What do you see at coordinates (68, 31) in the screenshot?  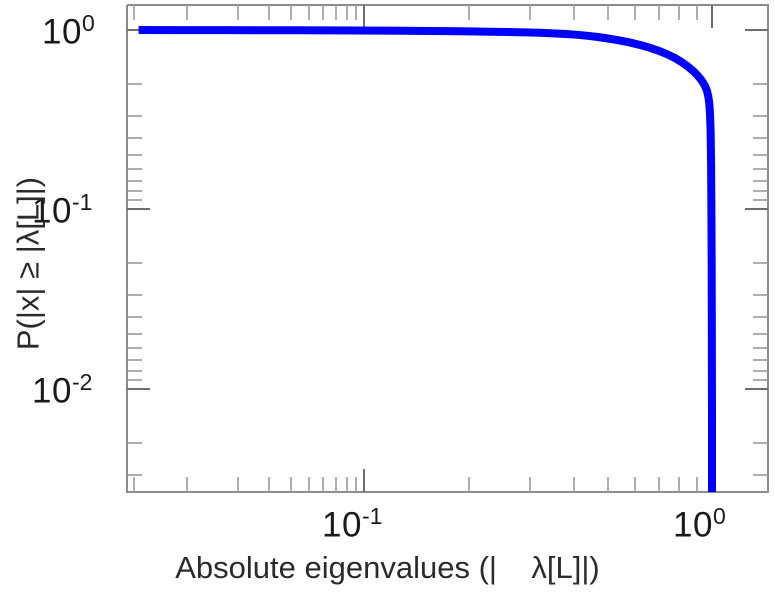 I see `y-tick-label-1e0: 10⁰` at bounding box center [68, 31].